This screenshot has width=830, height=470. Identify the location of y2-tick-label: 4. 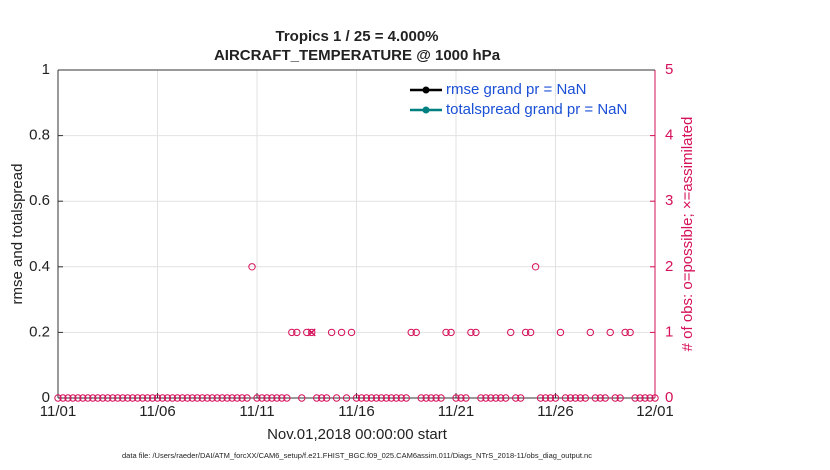
(669, 135).